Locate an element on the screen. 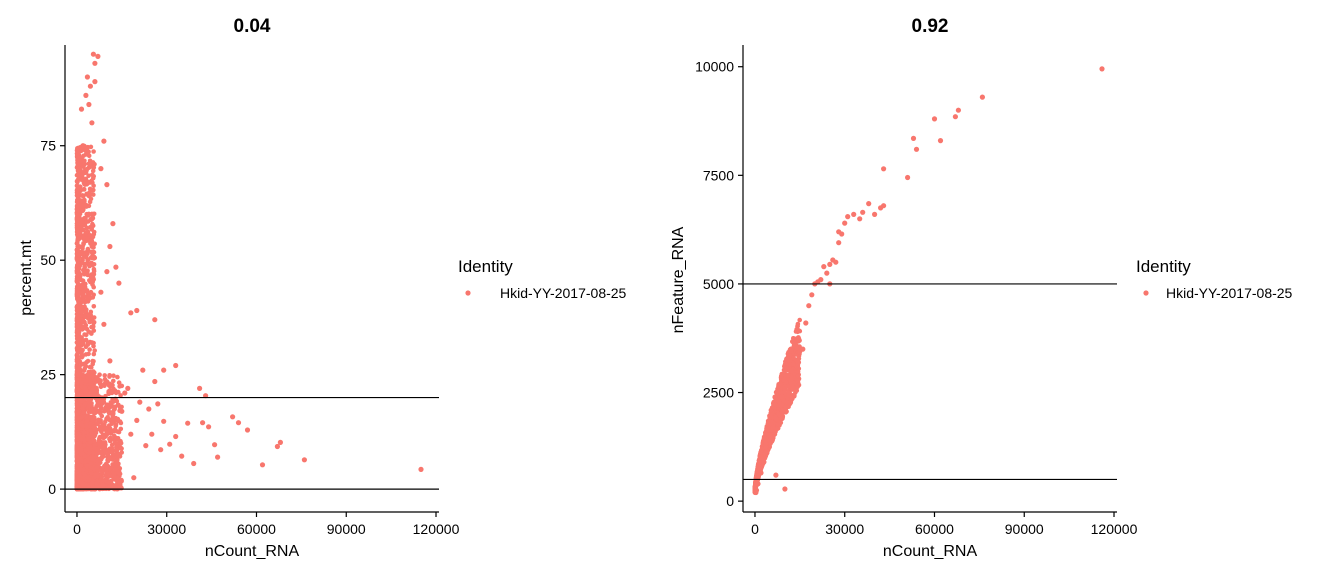 The image size is (1344, 576). x-axis-title: nCount_RNA is located at coordinates (930, 551).